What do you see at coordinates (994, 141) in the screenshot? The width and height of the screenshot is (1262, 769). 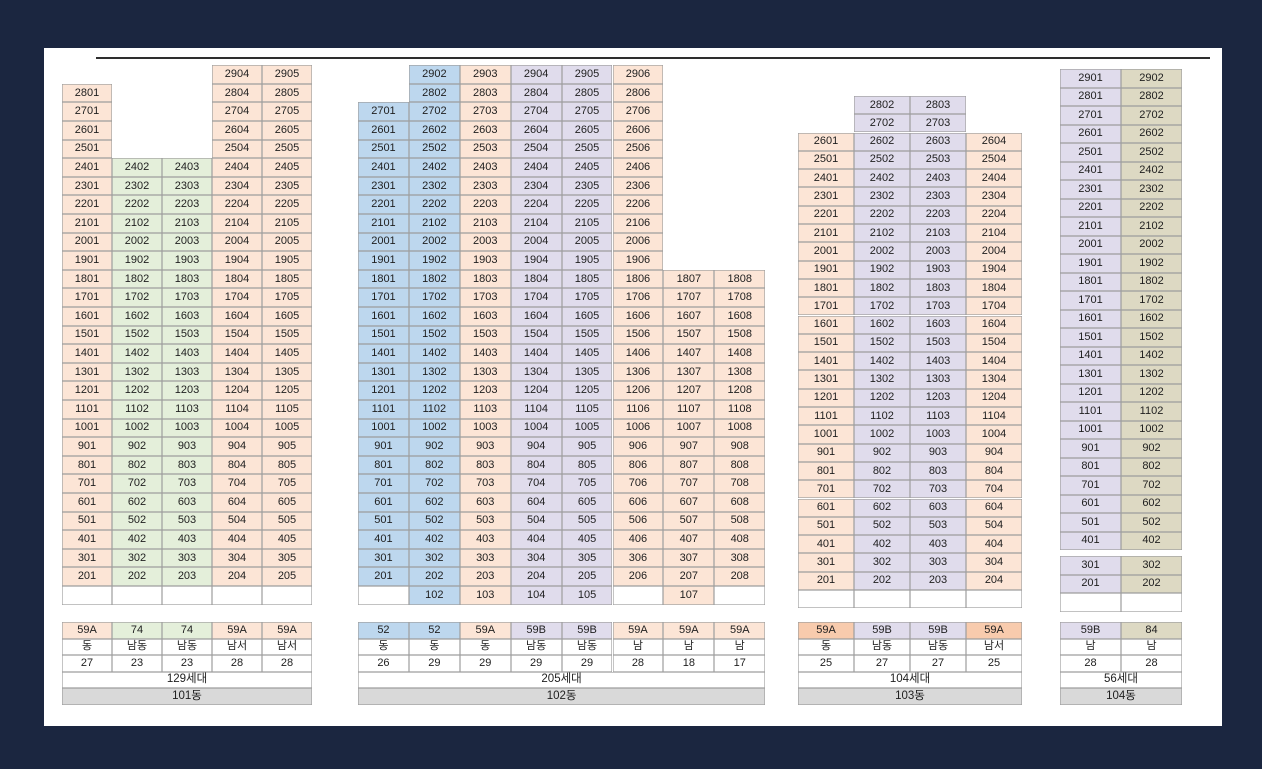 I see `unit-cell: 2604` at bounding box center [994, 141].